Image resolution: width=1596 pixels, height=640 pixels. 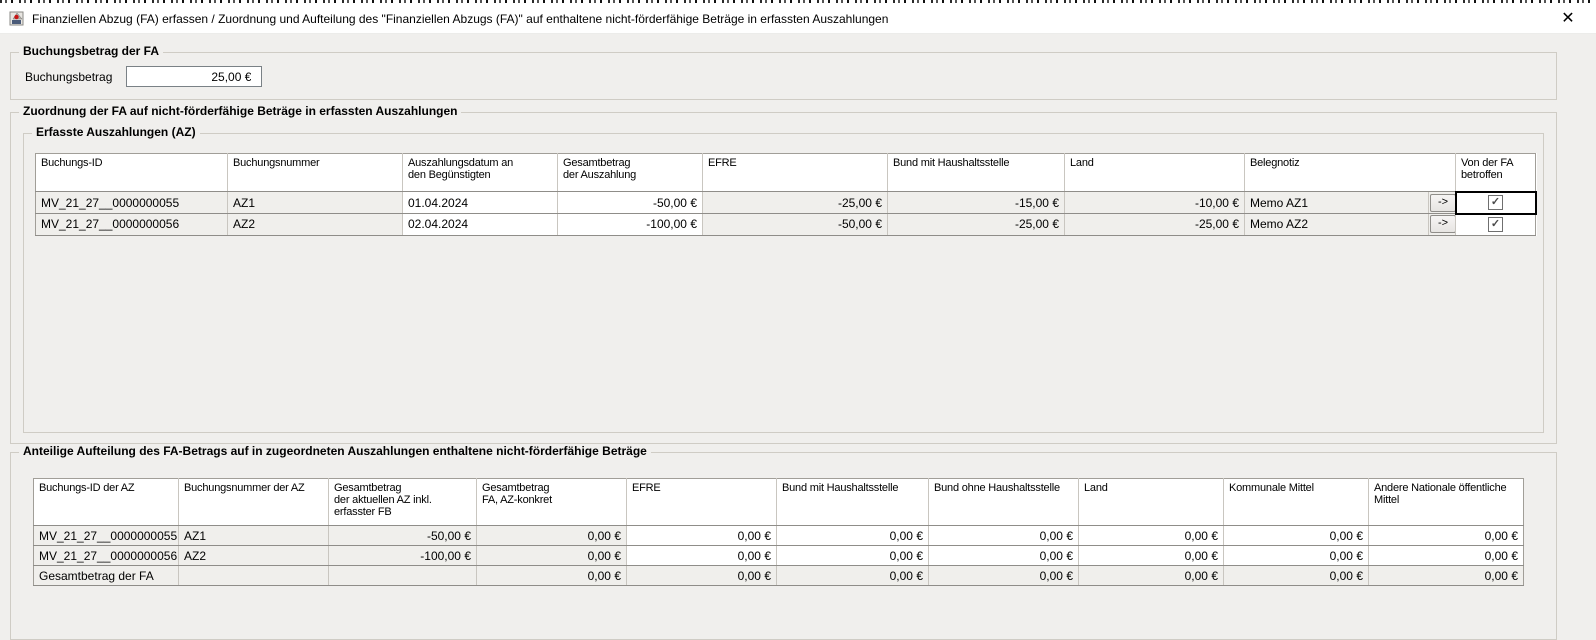 What do you see at coordinates (795, 224) in the screenshot?
I see `cell-efre: -50,00 €` at bounding box center [795, 224].